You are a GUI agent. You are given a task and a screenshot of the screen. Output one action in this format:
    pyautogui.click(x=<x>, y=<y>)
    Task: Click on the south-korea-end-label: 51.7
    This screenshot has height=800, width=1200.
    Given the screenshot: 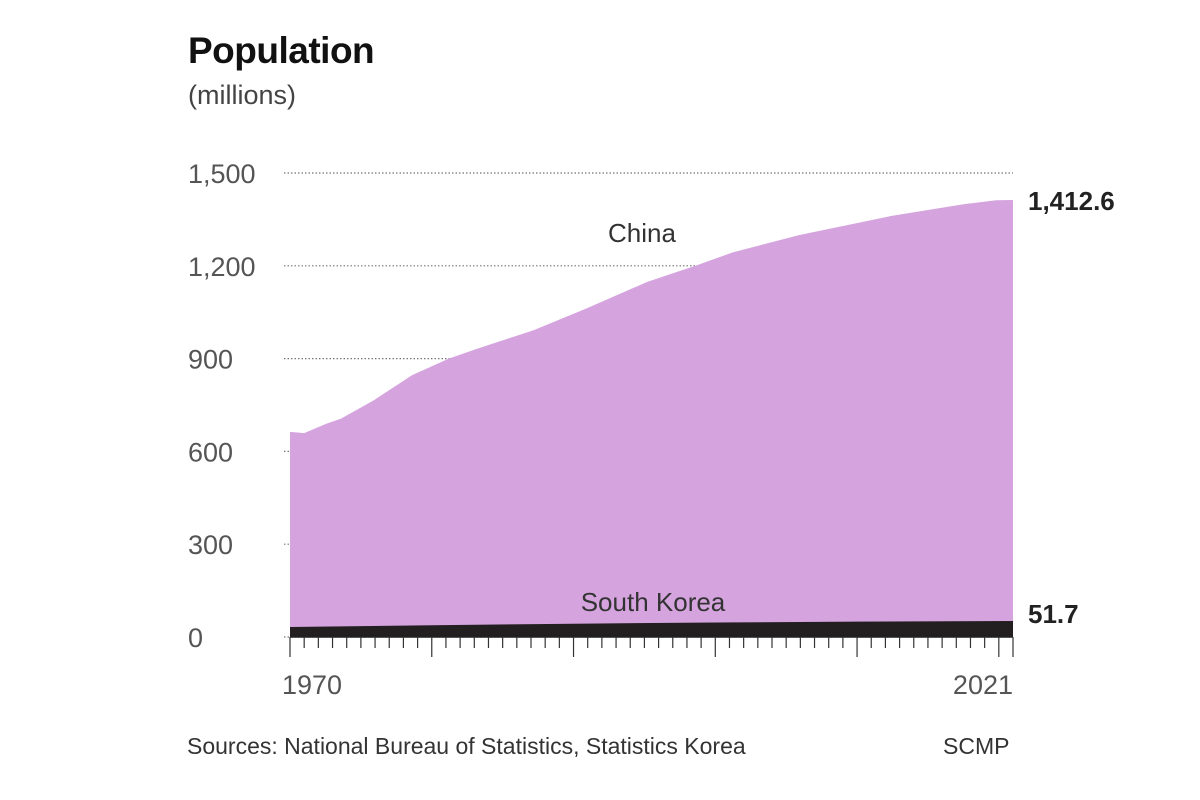 What is the action you would take?
    pyautogui.click(x=1053, y=614)
    